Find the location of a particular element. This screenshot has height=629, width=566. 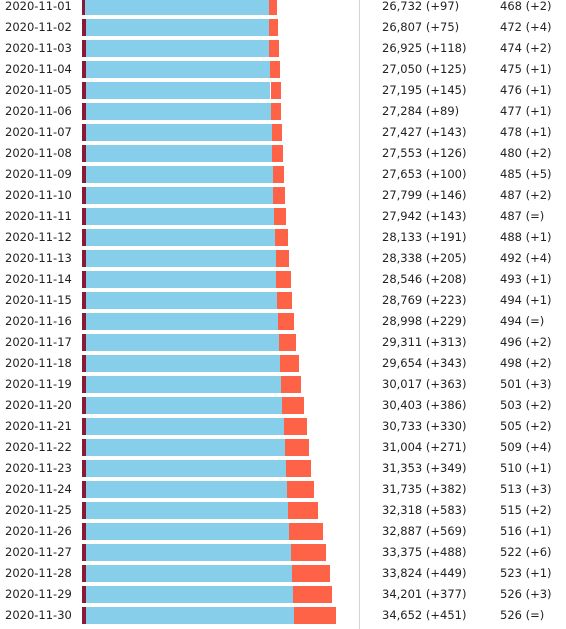

case-count-label: 34,201 (+377) is located at coordinates (424, 594).